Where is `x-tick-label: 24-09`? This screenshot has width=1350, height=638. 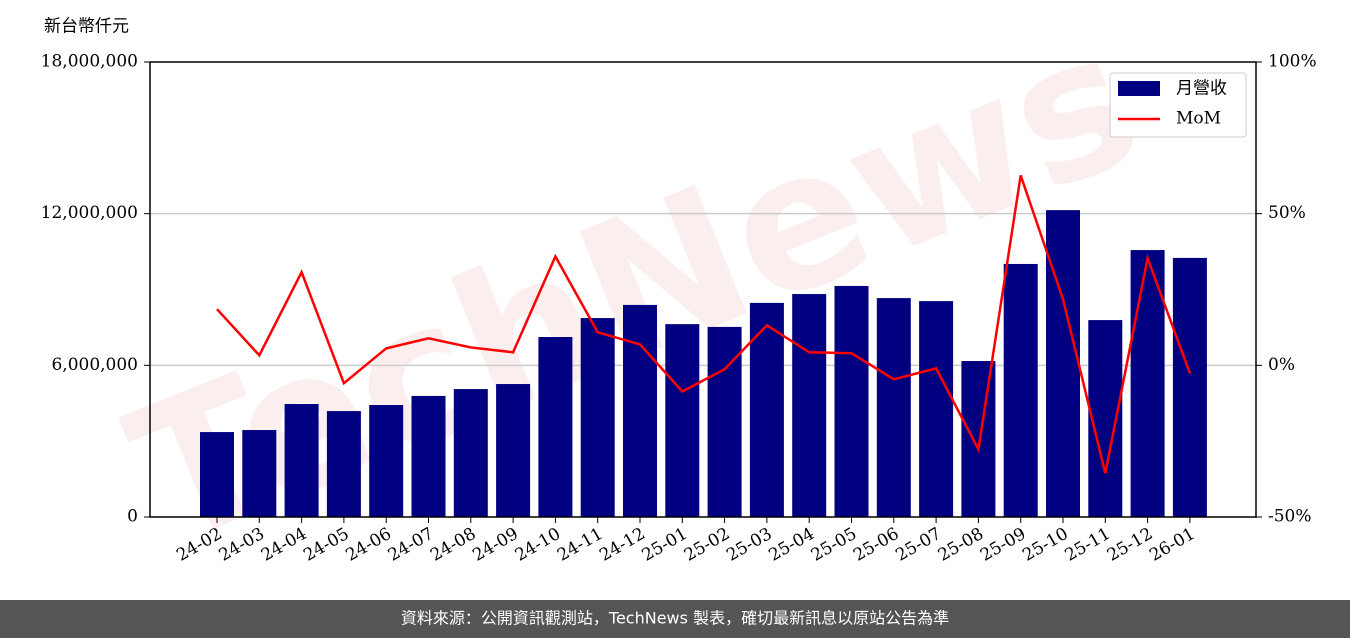
x-tick-label: 24-09 is located at coordinates (495, 545).